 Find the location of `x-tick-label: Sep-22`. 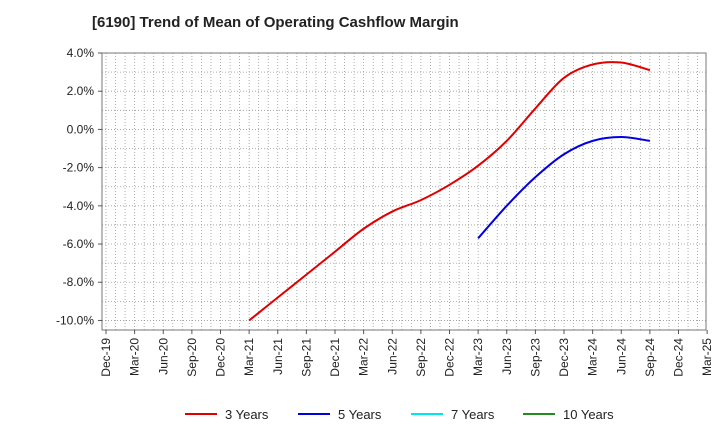

x-tick-label: Sep-22 is located at coordinates (421, 357).